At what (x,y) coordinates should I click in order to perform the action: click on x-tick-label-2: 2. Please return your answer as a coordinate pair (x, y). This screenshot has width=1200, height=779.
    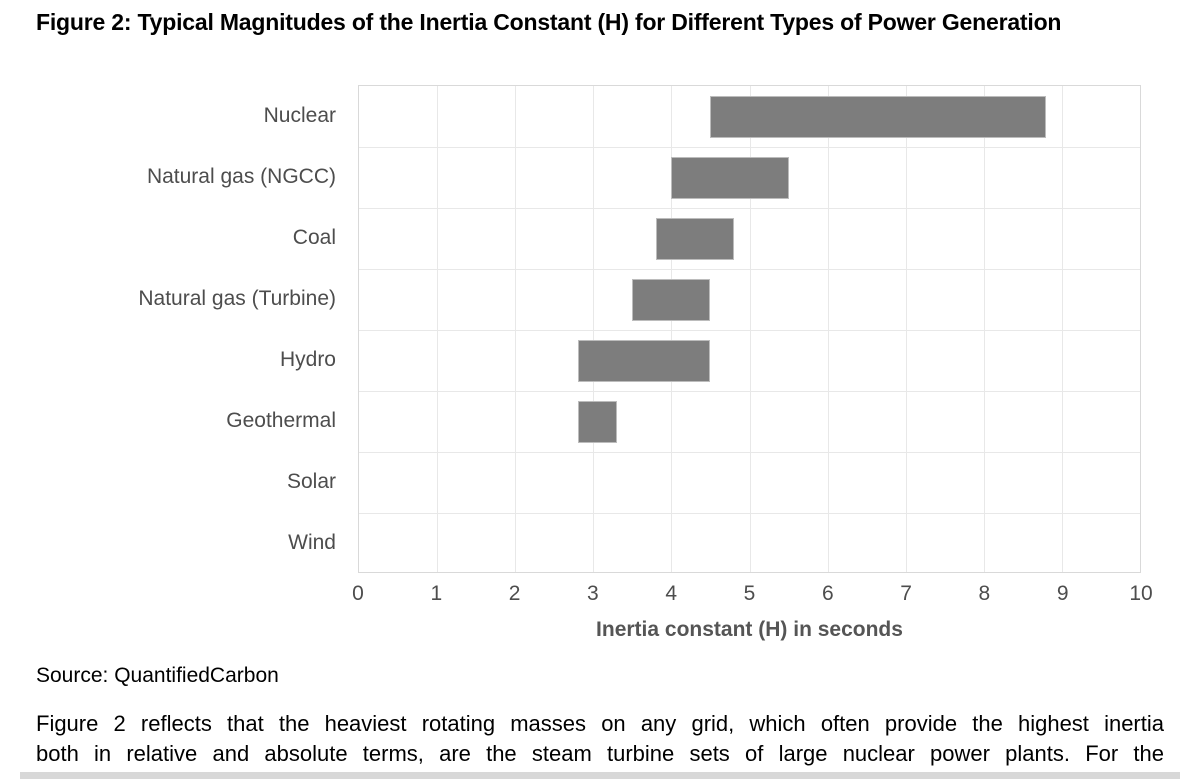
    Looking at the image, I should click on (514, 593).